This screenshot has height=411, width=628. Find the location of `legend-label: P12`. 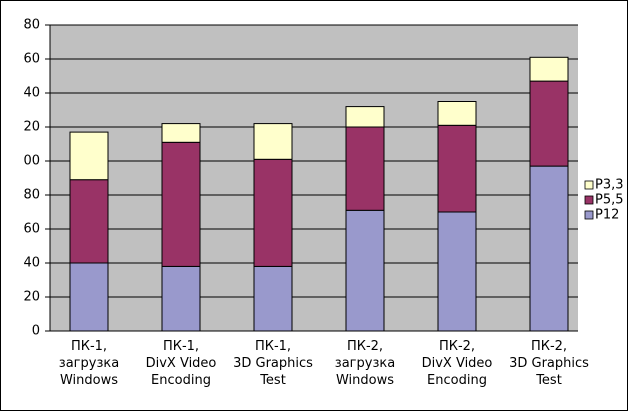

legend-label: P12 is located at coordinates (607, 215).